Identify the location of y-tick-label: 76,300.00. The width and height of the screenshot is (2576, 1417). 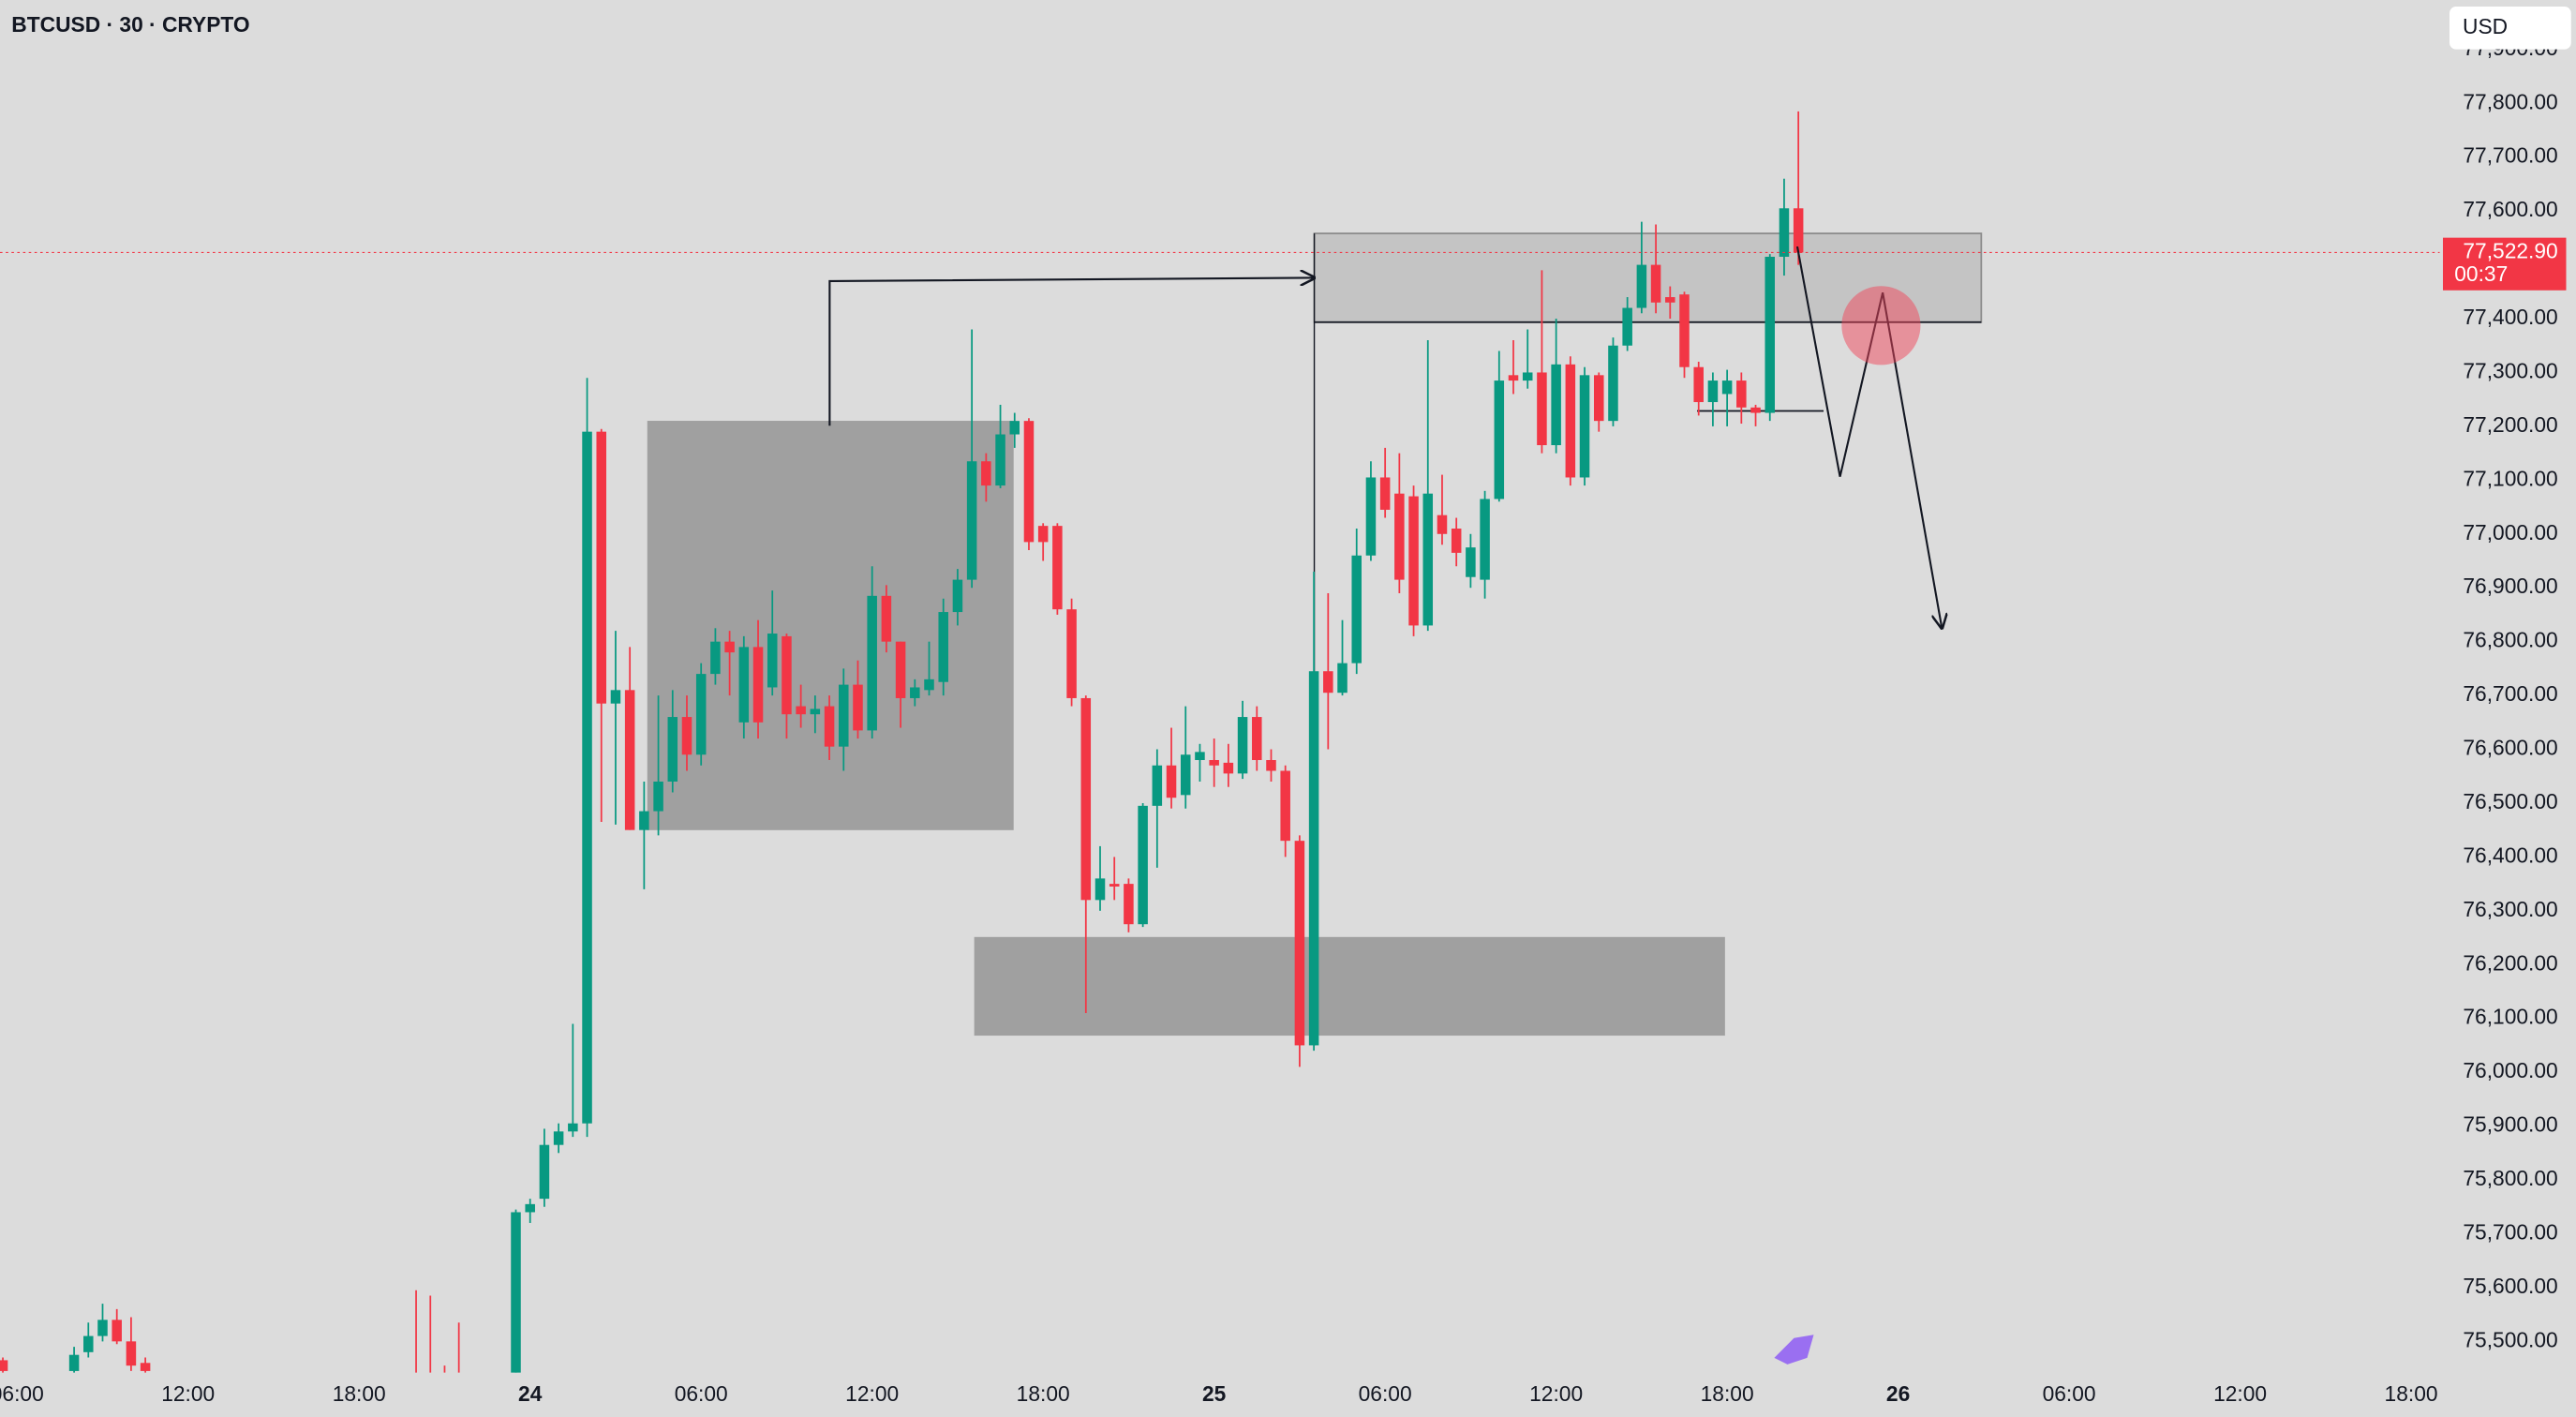
(2510, 909).